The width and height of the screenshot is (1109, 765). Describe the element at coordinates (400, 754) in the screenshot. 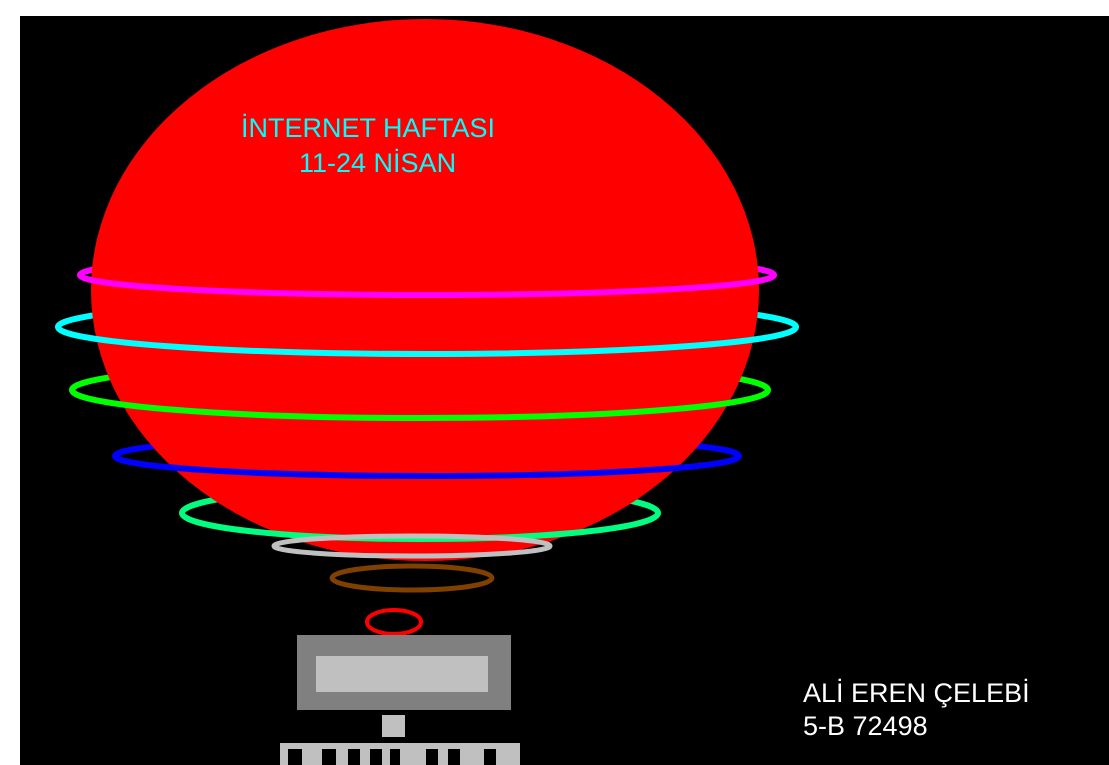

I see `keyboard` at that location.